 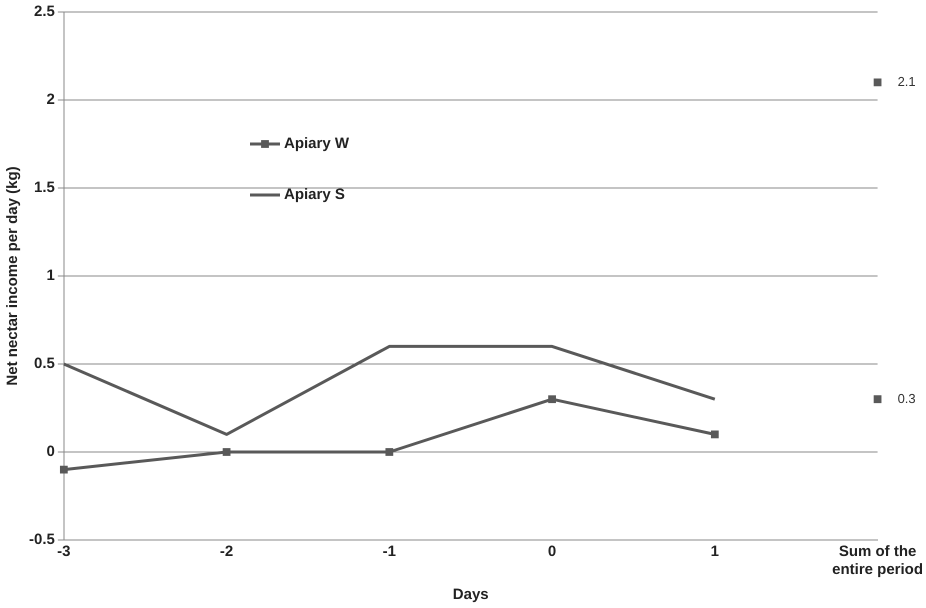 What do you see at coordinates (50, 275) in the screenshot?
I see `y-tick-label: 1` at bounding box center [50, 275].